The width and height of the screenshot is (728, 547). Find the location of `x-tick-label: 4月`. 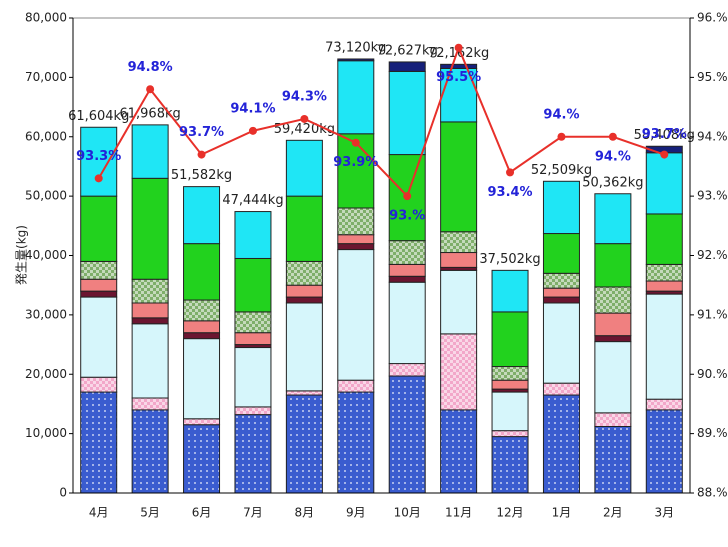

x-tick-label: 4月 is located at coordinates (99, 513).